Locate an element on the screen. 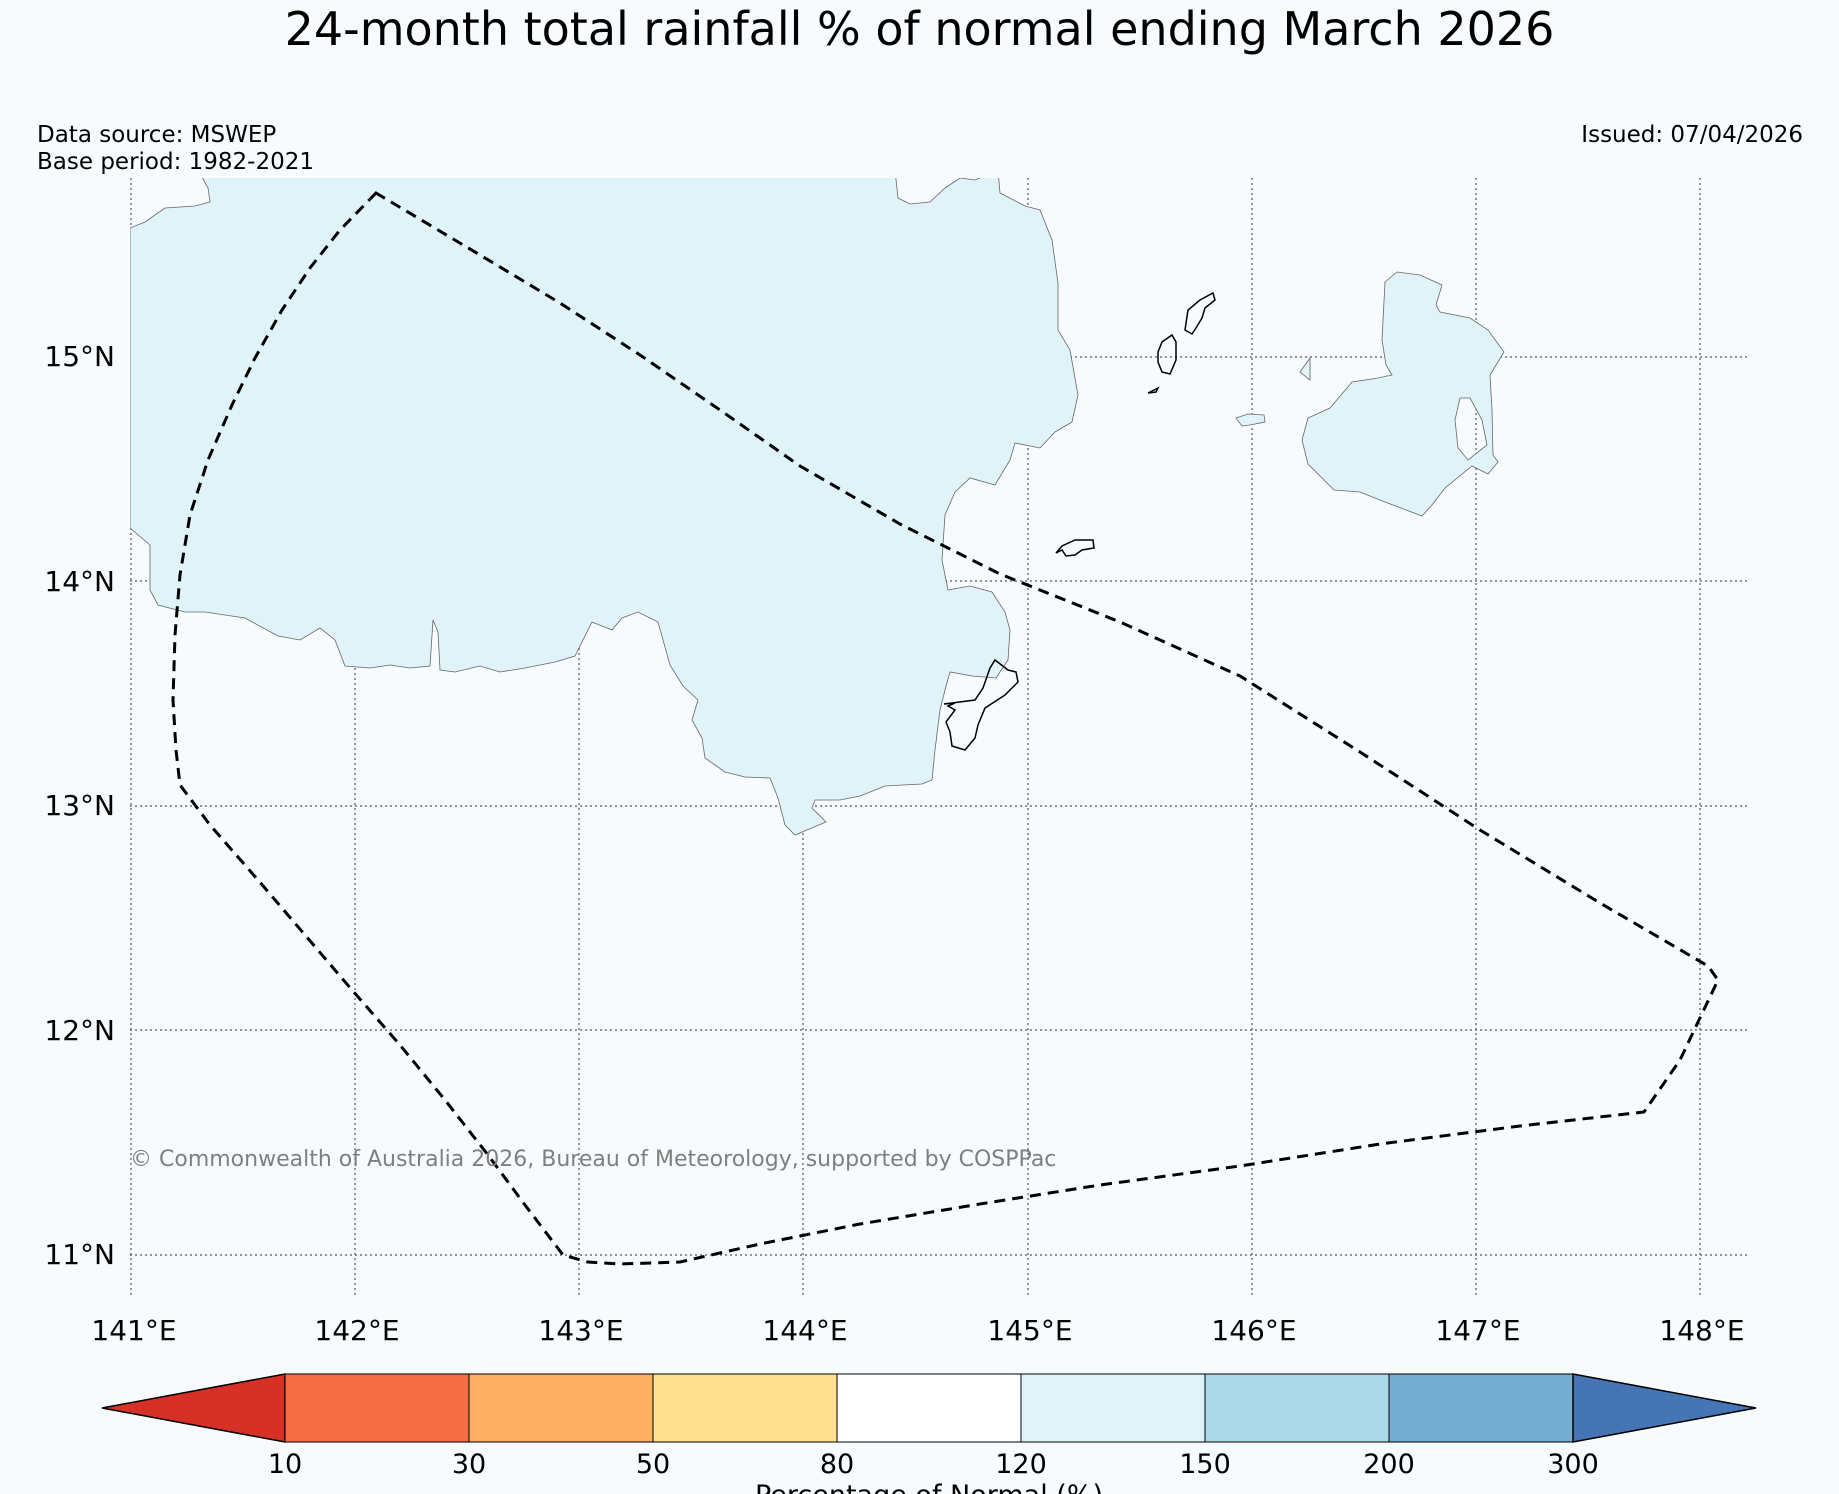 The height and width of the screenshot is (1494, 1839). colorbar-tick-300: 300 is located at coordinates (1573, 1464).